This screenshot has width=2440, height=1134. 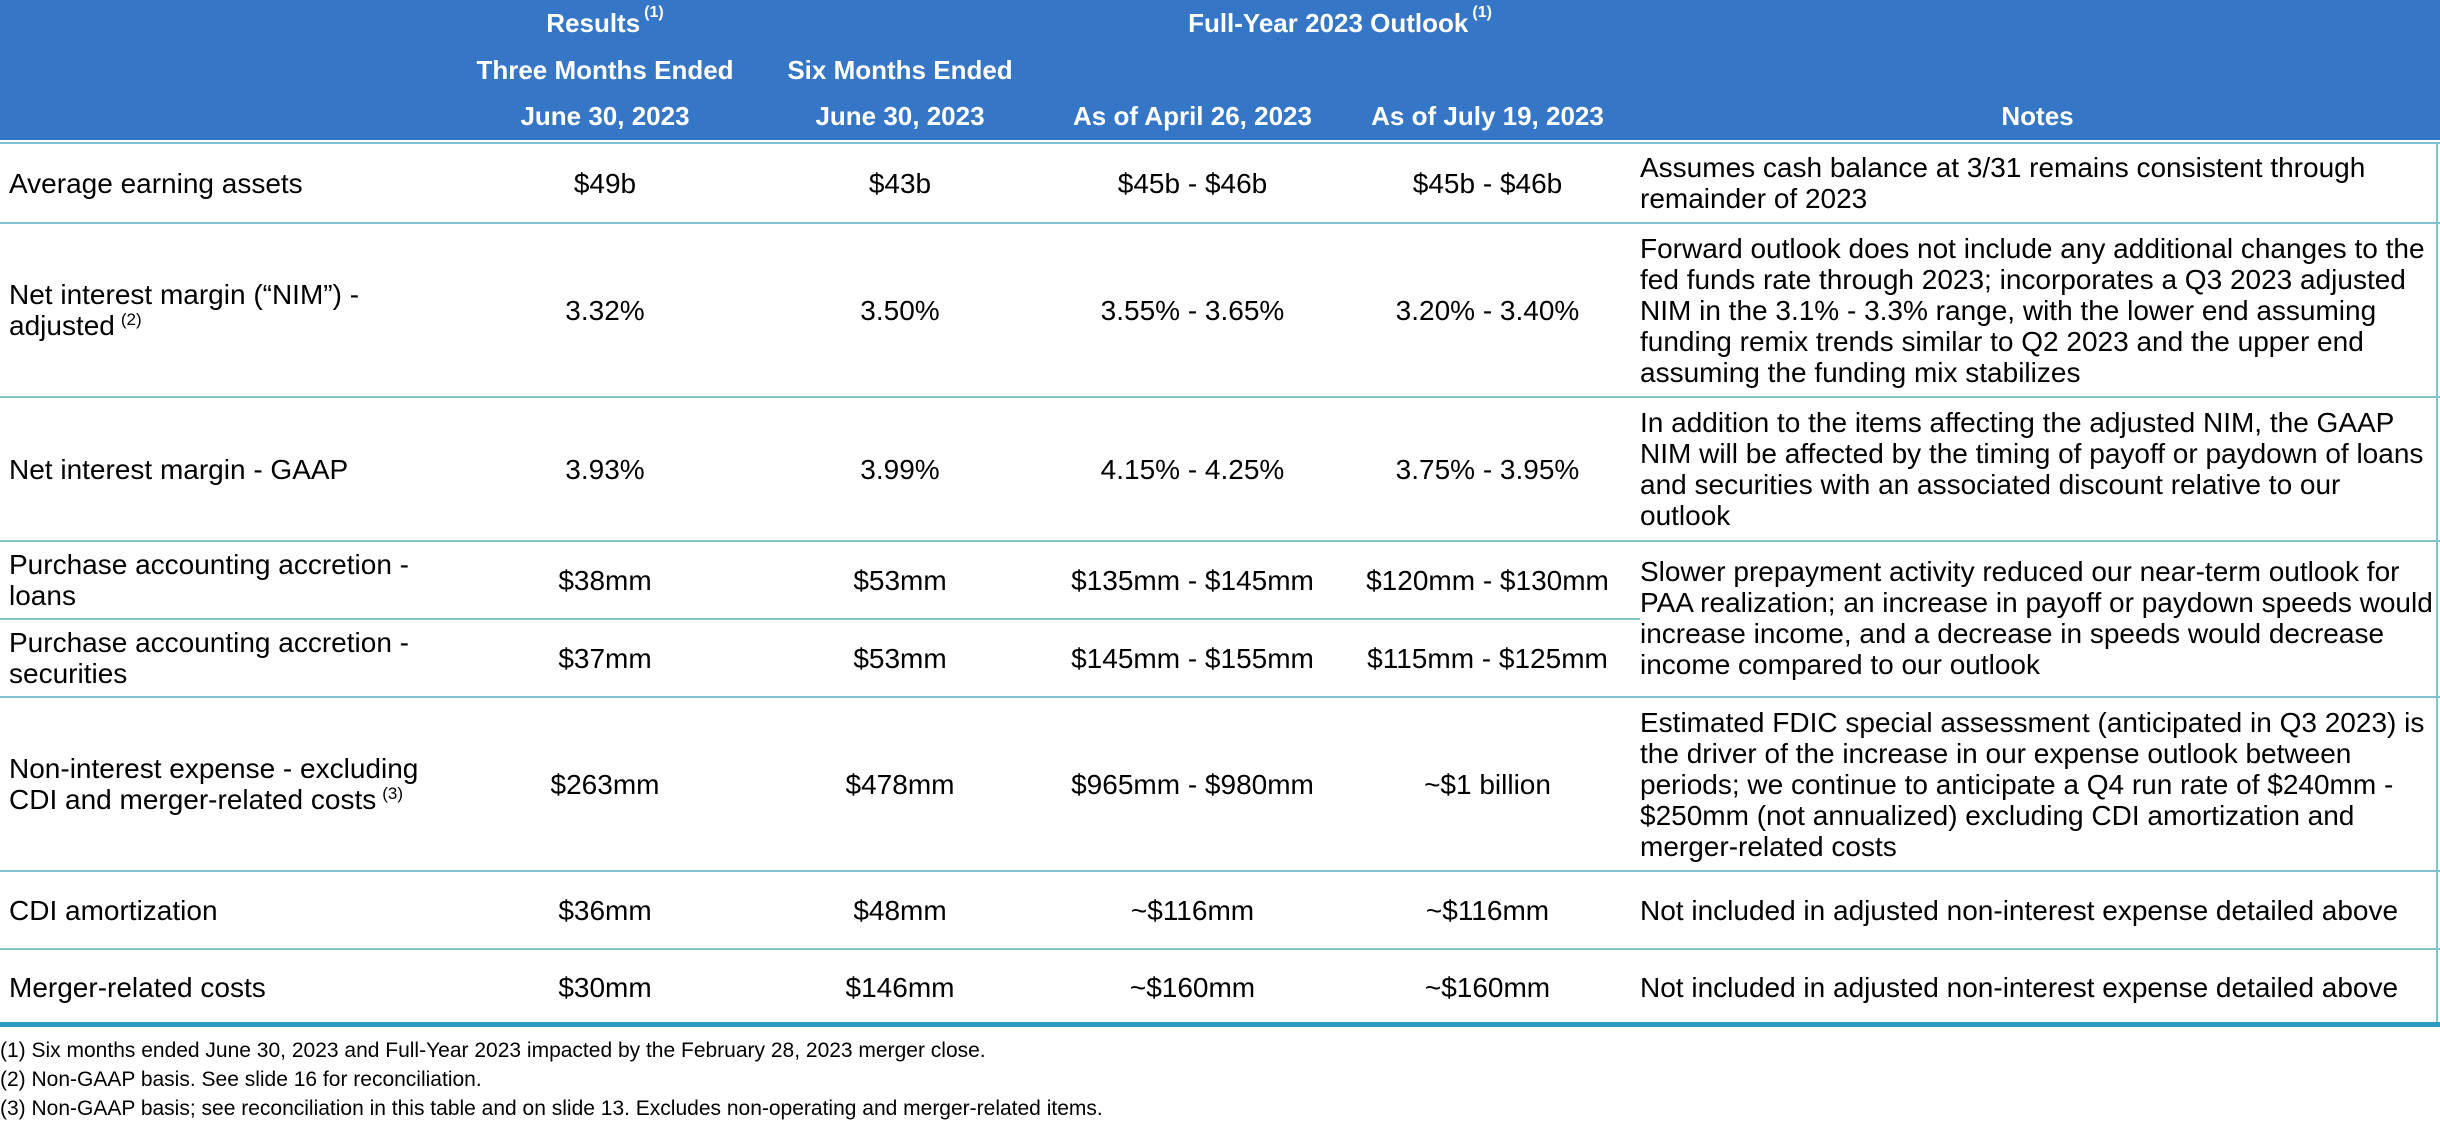 What do you see at coordinates (1192, 310) in the screenshot?
I see `april-outlook-value: 3.55% - 3.65%` at bounding box center [1192, 310].